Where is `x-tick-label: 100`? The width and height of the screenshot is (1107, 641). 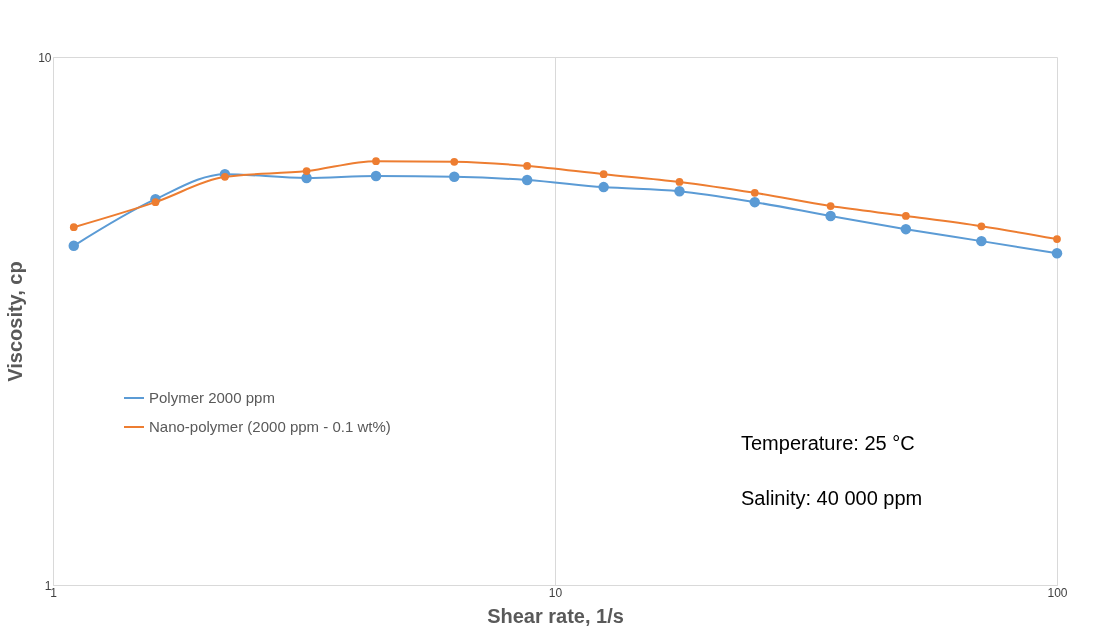 x-tick-label: 100 is located at coordinates (1057, 592).